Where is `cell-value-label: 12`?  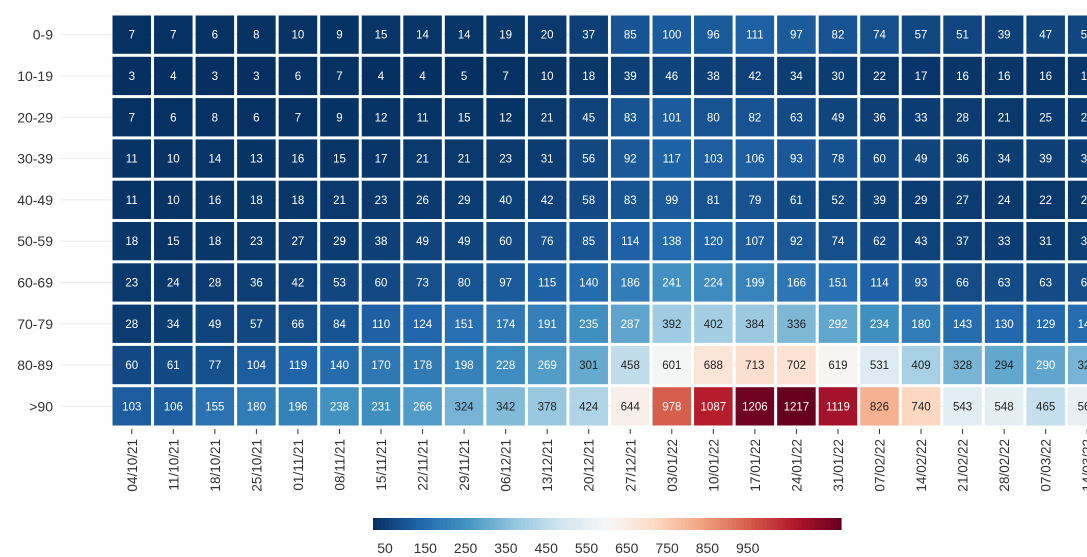 cell-value-label: 12 is located at coordinates (381, 118).